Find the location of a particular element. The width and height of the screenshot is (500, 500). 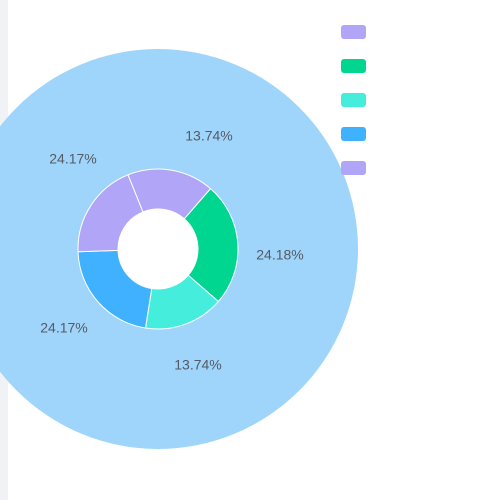

donut-hole is located at coordinates (158, 249).